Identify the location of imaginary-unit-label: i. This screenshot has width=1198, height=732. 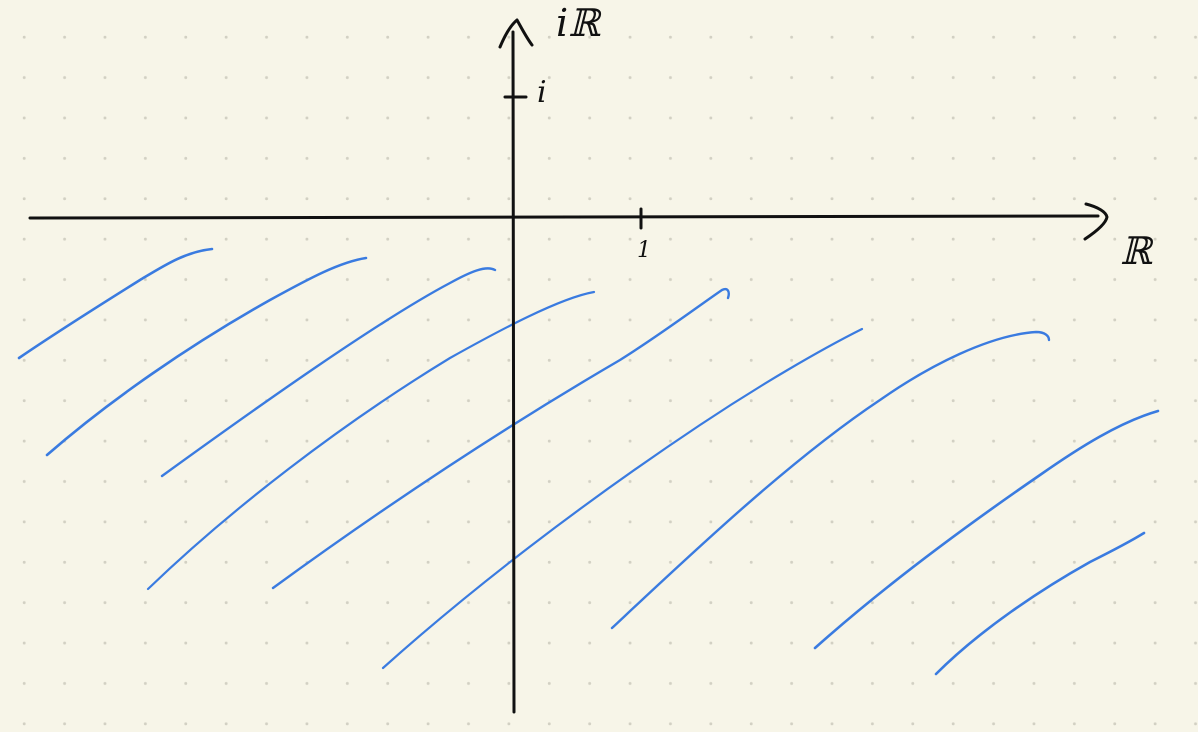
(542, 92).